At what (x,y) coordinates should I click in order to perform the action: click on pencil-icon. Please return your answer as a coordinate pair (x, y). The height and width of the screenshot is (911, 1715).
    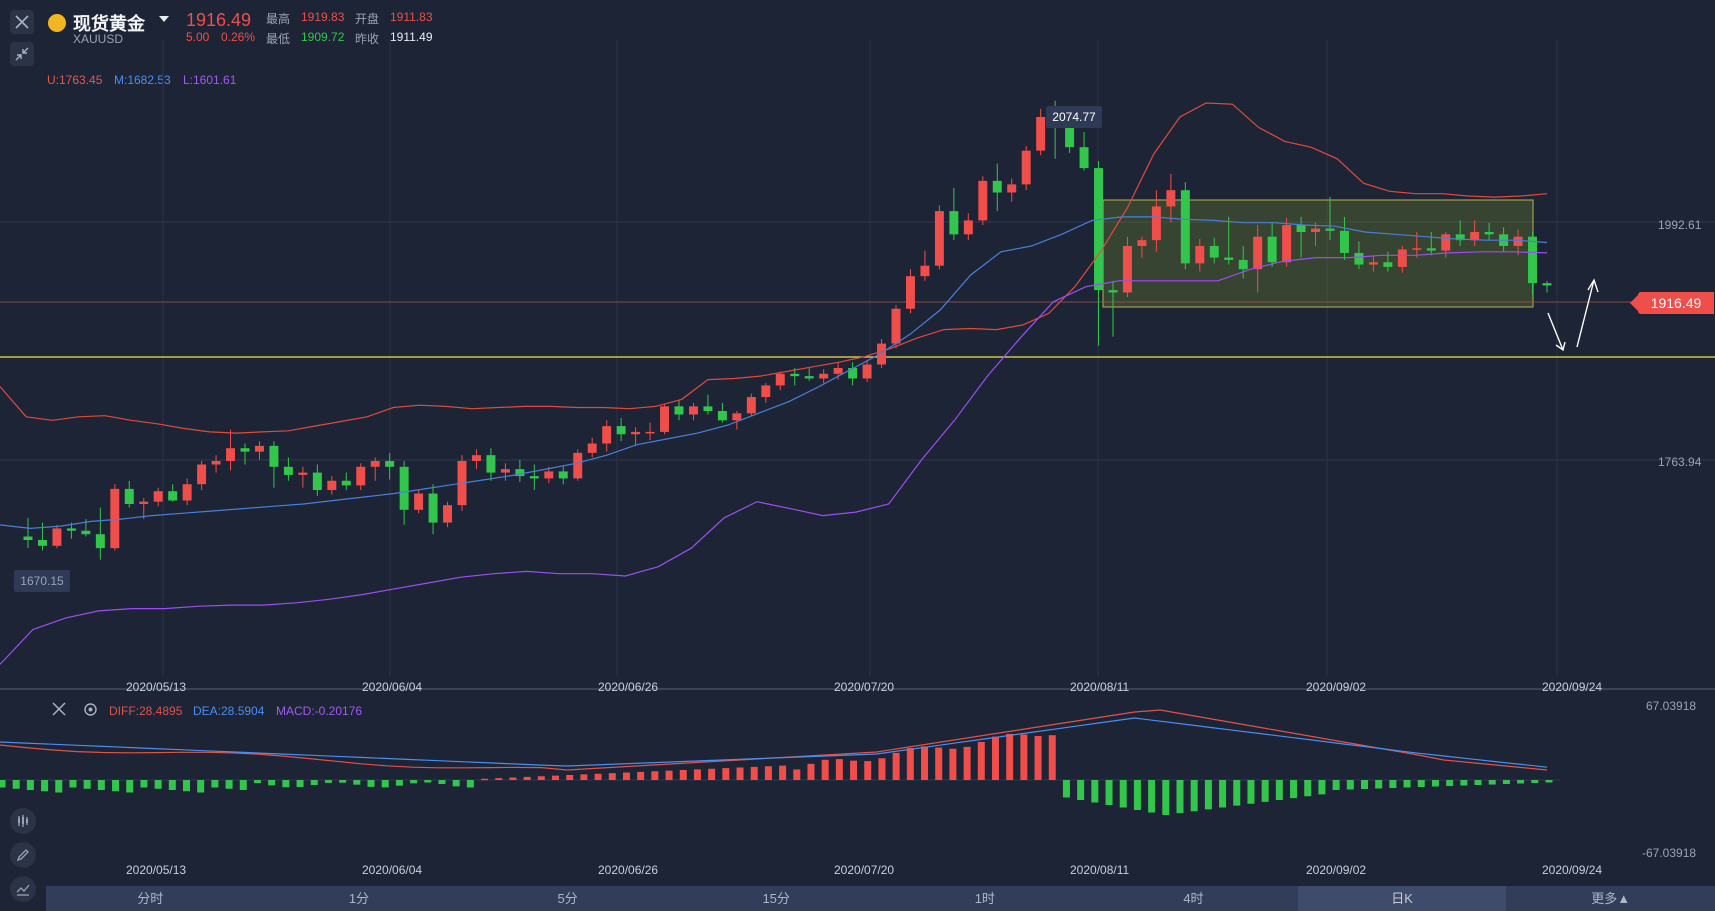
    Looking at the image, I should click on (22, 855).